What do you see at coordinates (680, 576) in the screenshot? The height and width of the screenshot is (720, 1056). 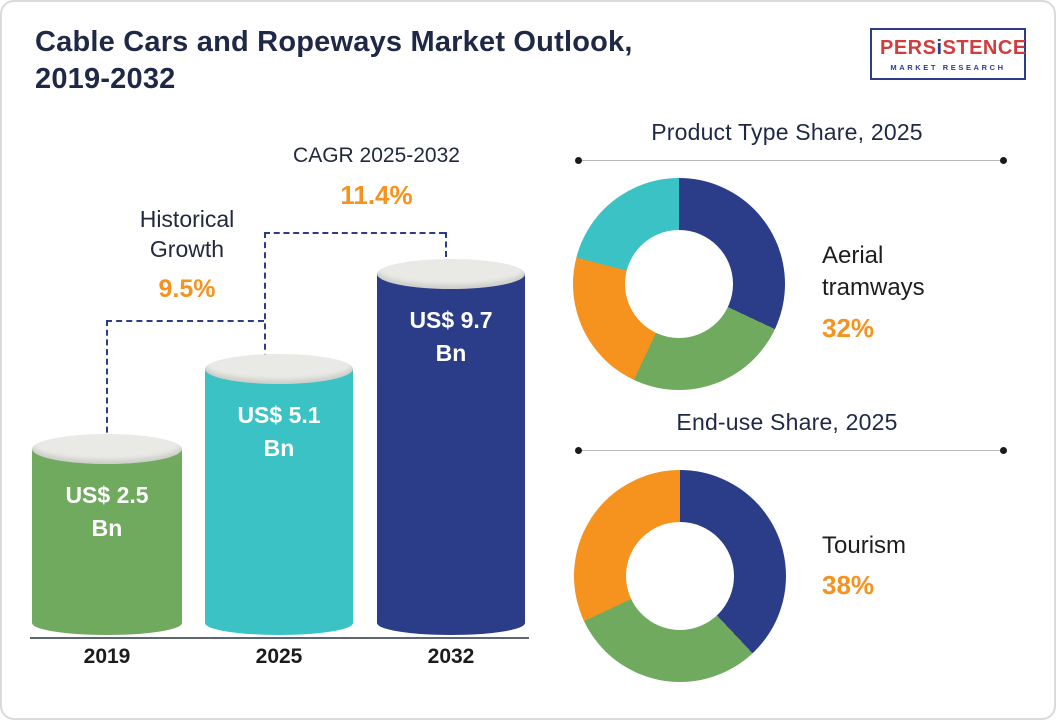 I see `donut-end-use` at bounding box center [680, 576].